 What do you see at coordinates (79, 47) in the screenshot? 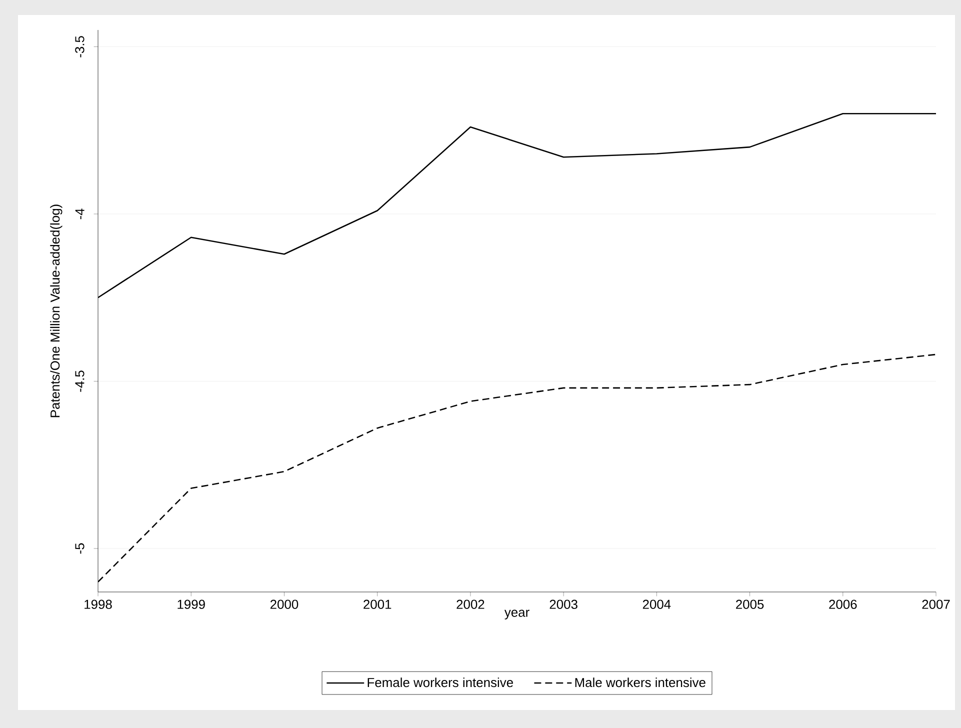
I see `y-tick-label: -3.5` at bounding box center [79, 47].